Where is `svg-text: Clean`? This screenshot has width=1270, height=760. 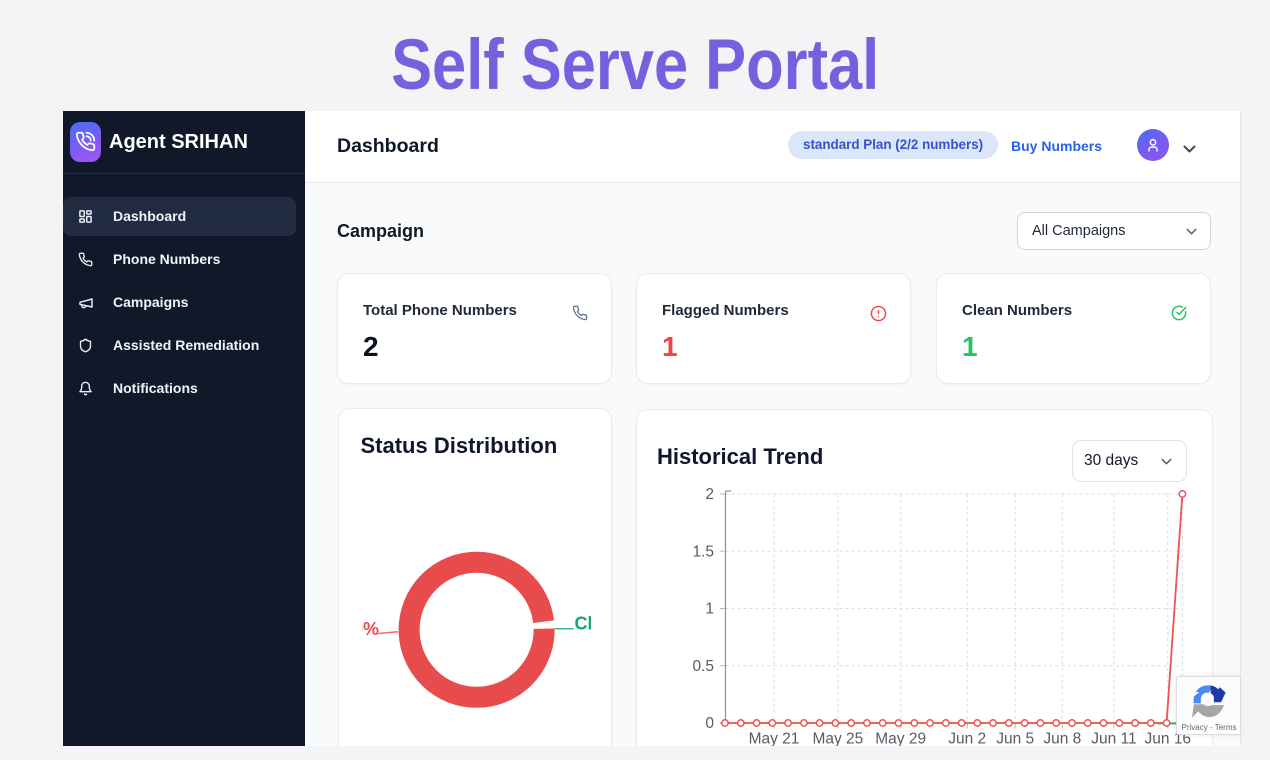
svg-text: Clean is located at coordinates (583, 623).